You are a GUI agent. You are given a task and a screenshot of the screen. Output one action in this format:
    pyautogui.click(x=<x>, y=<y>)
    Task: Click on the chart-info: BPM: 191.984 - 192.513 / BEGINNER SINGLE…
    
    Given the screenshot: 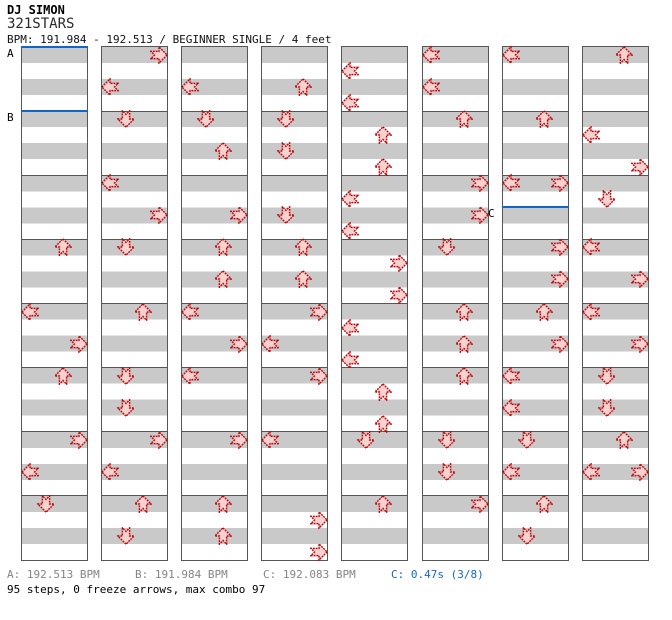 What is the action you would take?
    pyautogui.click(x=169, y=39)
    